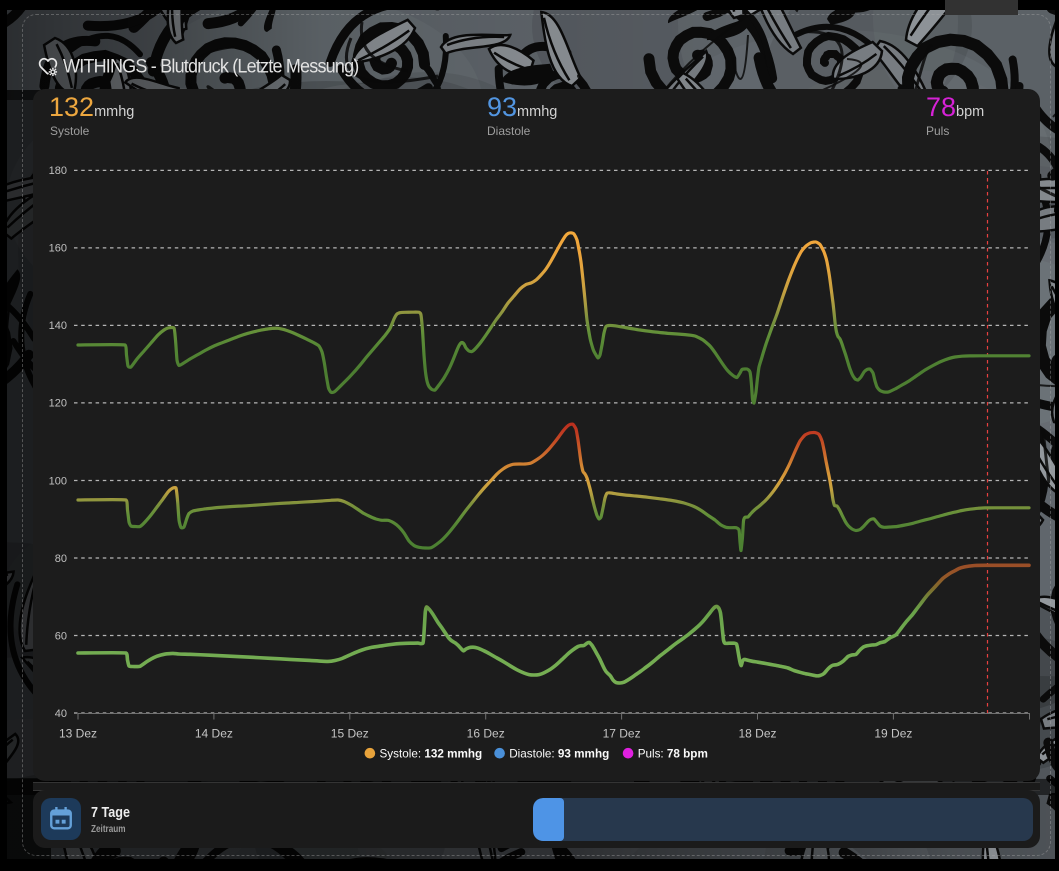 This screenshot has width=1059, height=871. Describe the element at coordinates (58, 249) in the screenshot. I see `svg-text: 160` at that location.